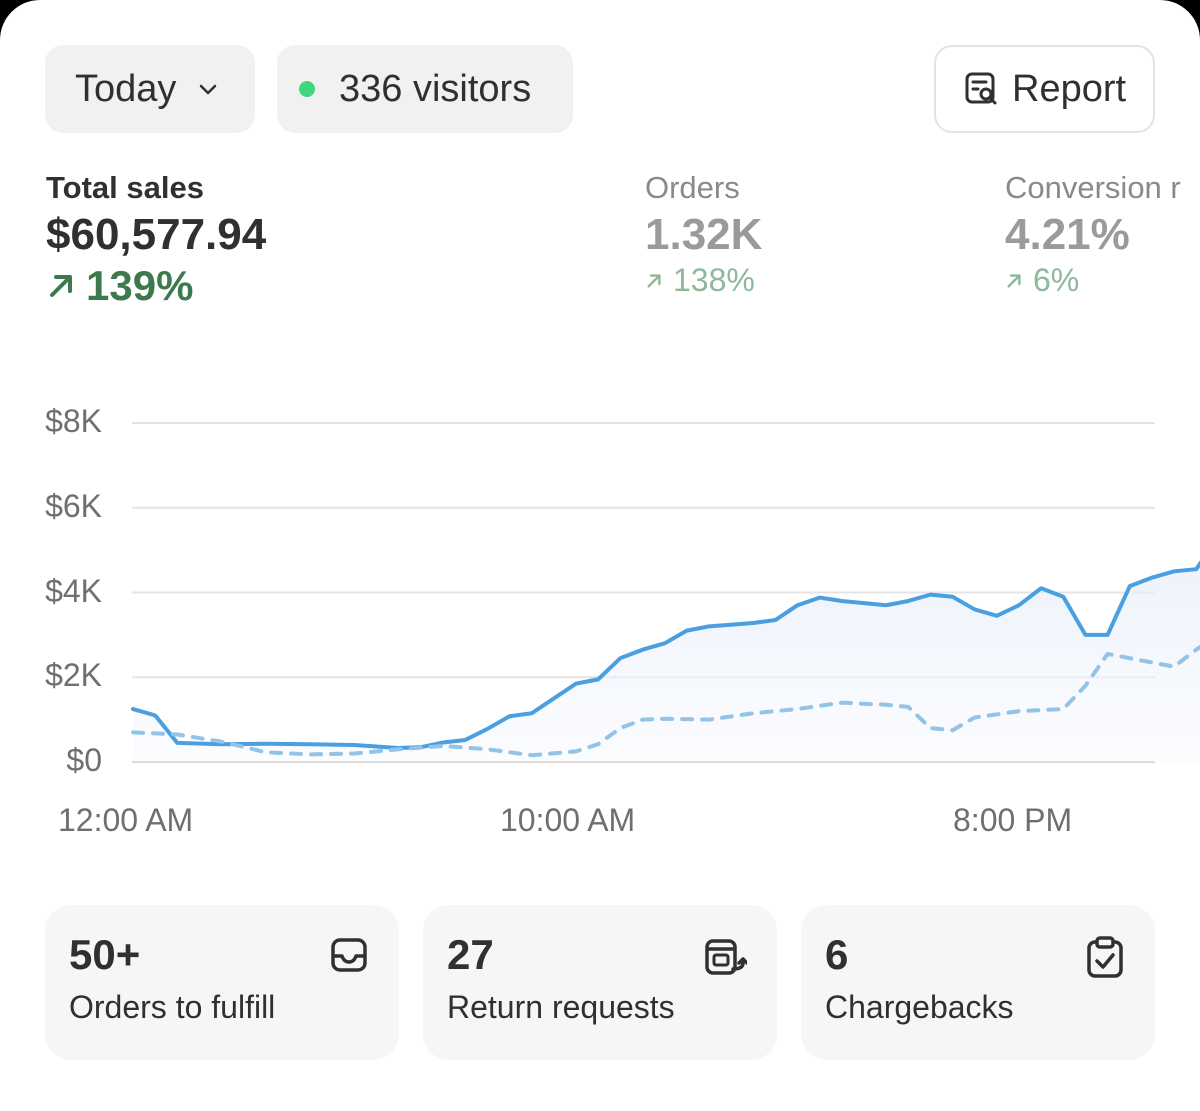  I want to click on report-label: Report, so click(1069, 88).